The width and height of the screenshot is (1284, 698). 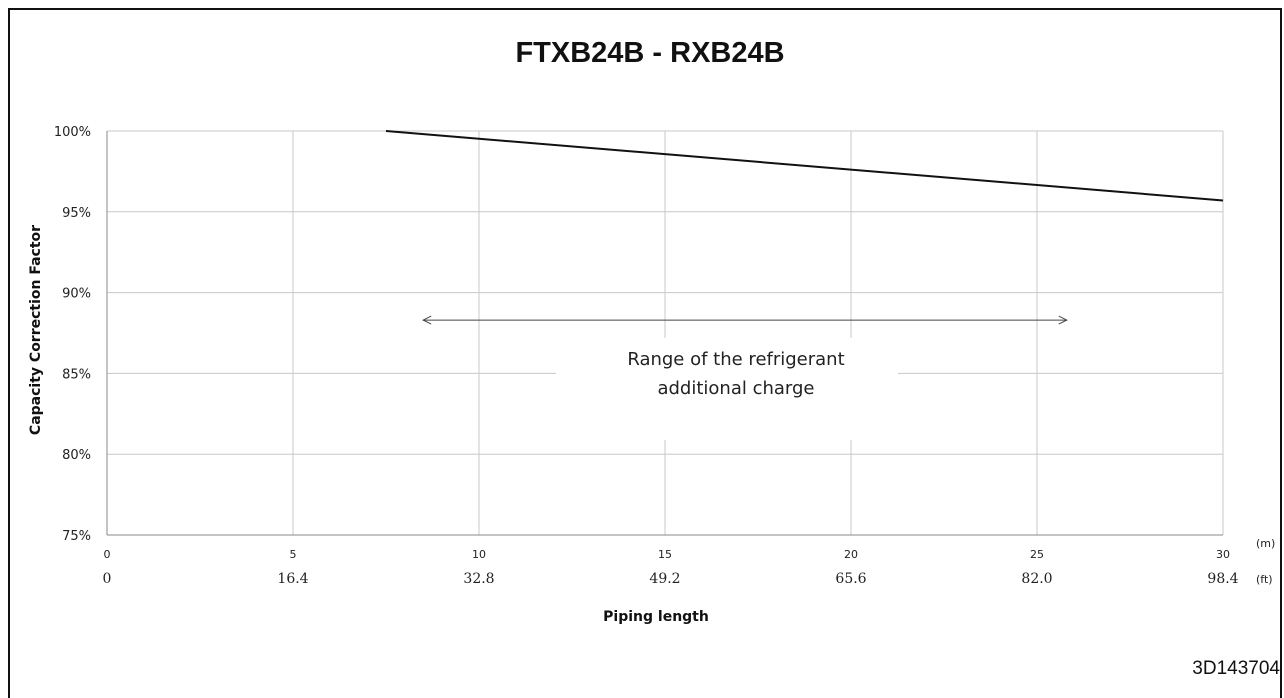 I want to click on x-tick-label-m: 15, so click(x=665, y=554).